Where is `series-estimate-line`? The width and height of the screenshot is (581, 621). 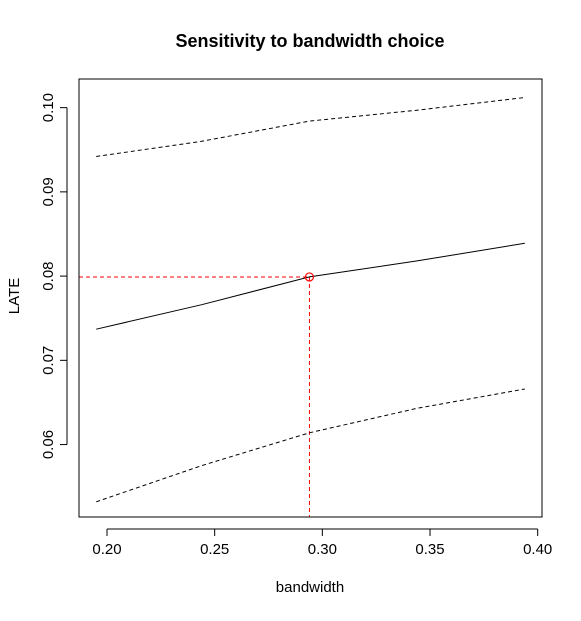 series-estimate-line is located at coordinates (310, 286).